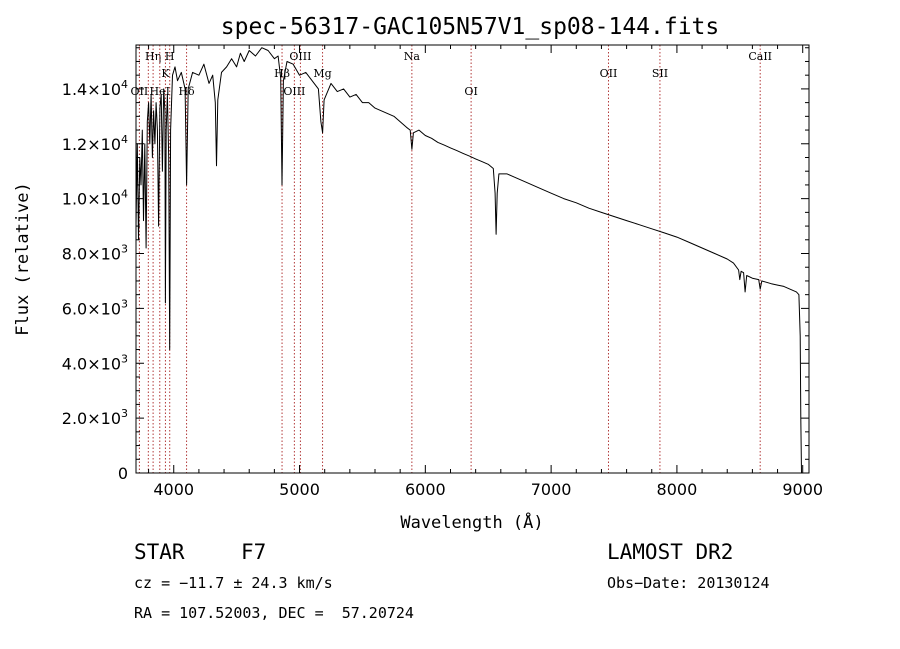  I want to click on spectral-line-label-2: Hη, so click(153, 56).